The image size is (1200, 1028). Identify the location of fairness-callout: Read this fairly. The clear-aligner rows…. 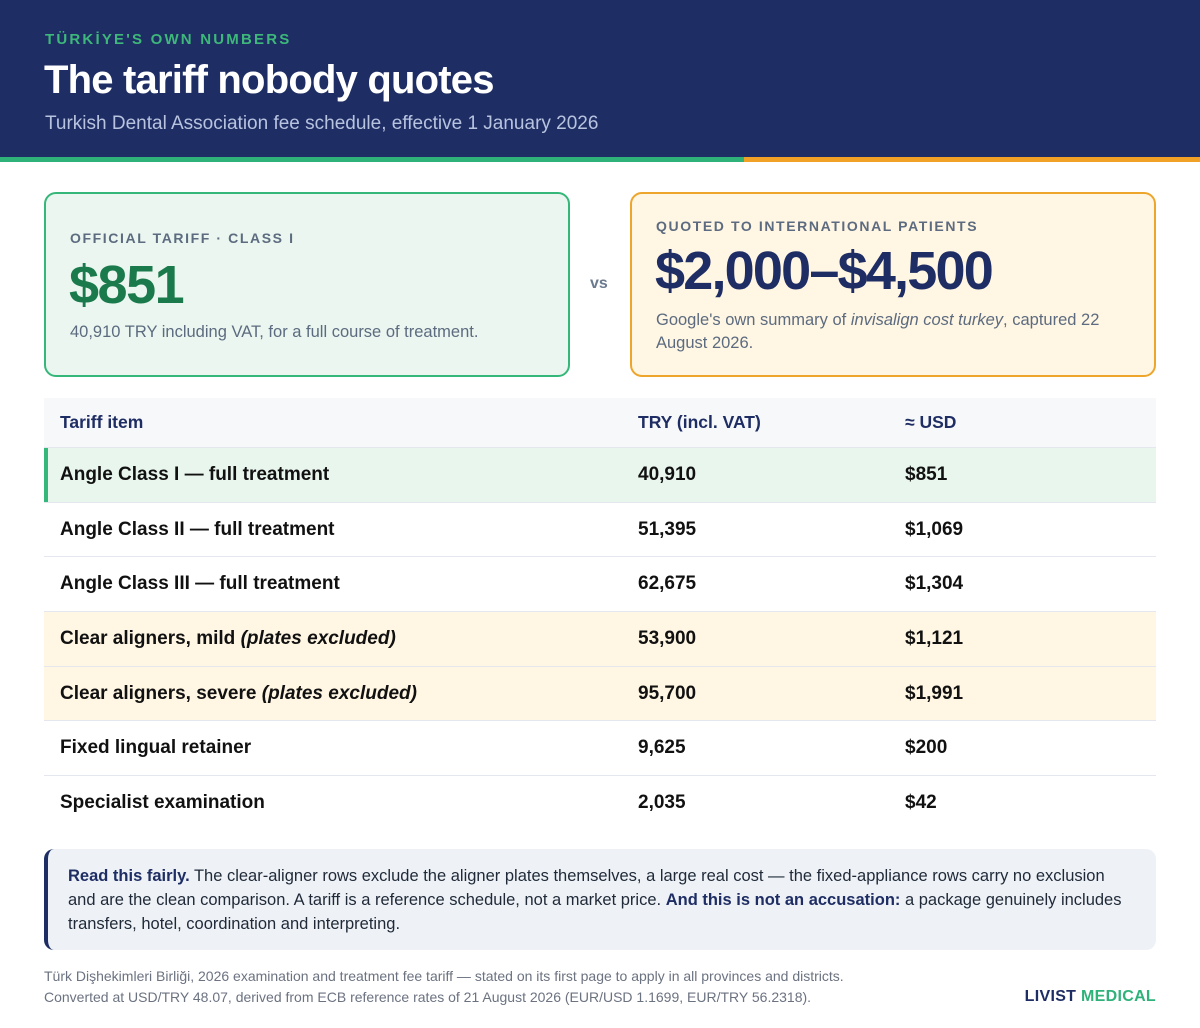
(600, 899).